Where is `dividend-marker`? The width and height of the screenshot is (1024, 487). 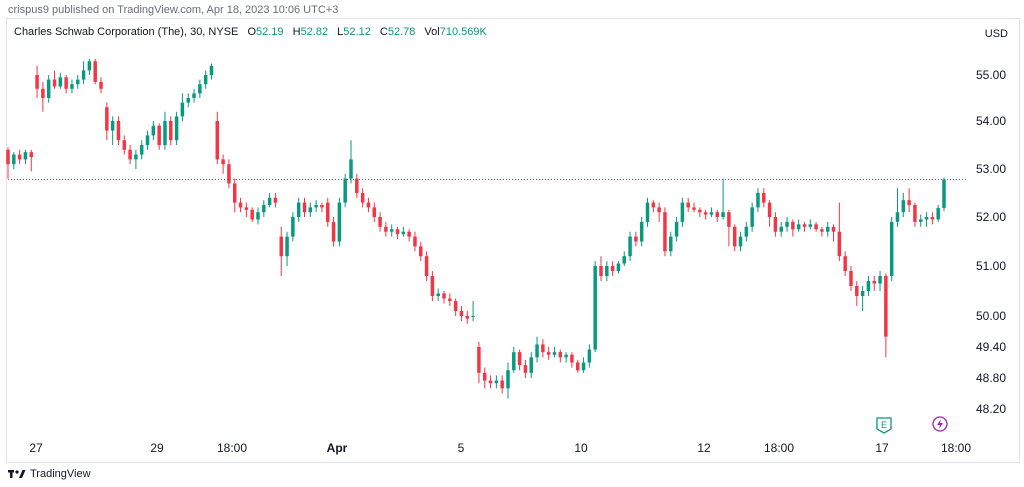 dividend-marker is located at coordinates (940, 424).